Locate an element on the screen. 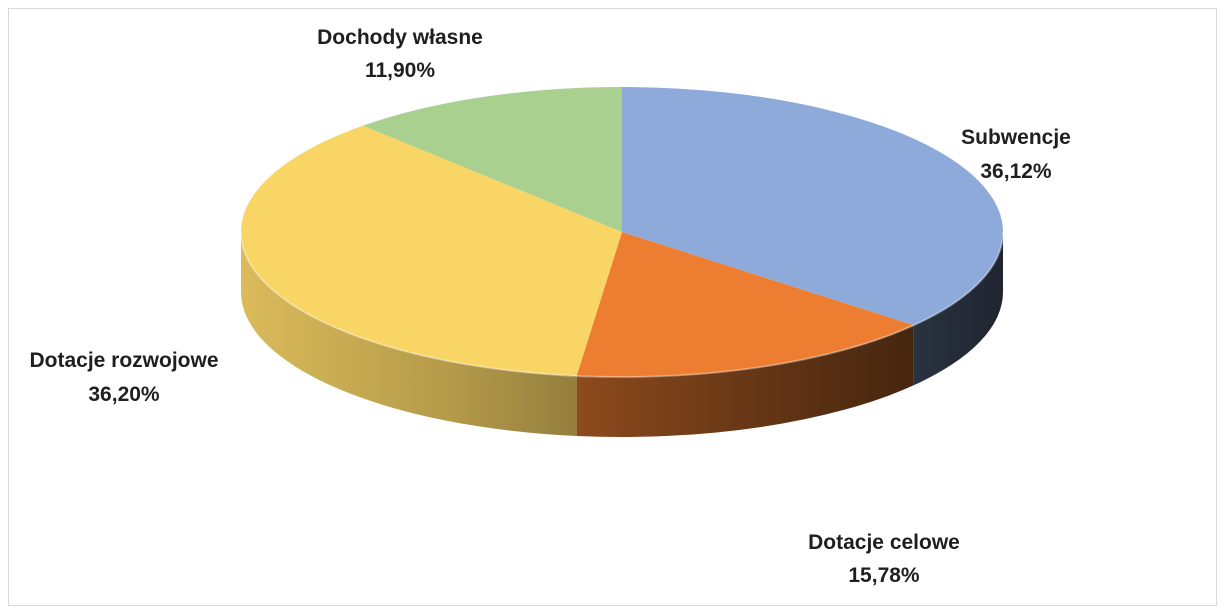 This screenshot has width=1227, height=615. slice-dotacje-rozwojowe-name-label: Dotacje rozwojowe is located at coordinates (123, 360).